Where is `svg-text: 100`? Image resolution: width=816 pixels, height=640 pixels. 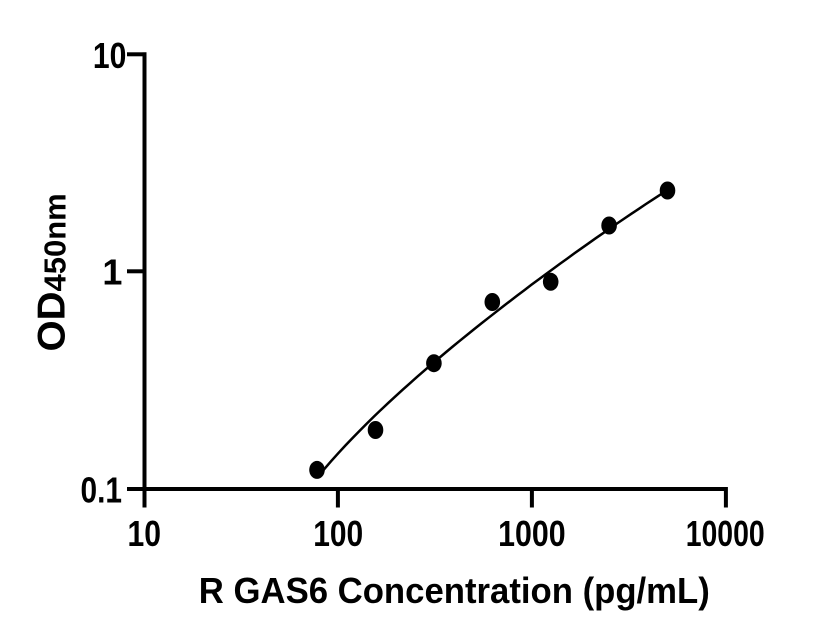 svg-text: 100 is located at coordinates (338, 533).